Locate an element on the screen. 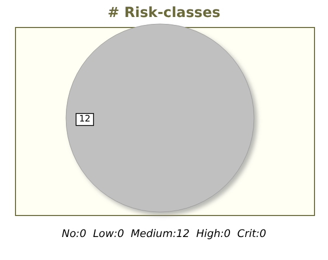  chart-title: # Risk-classes is located at coordinates (164, 13).